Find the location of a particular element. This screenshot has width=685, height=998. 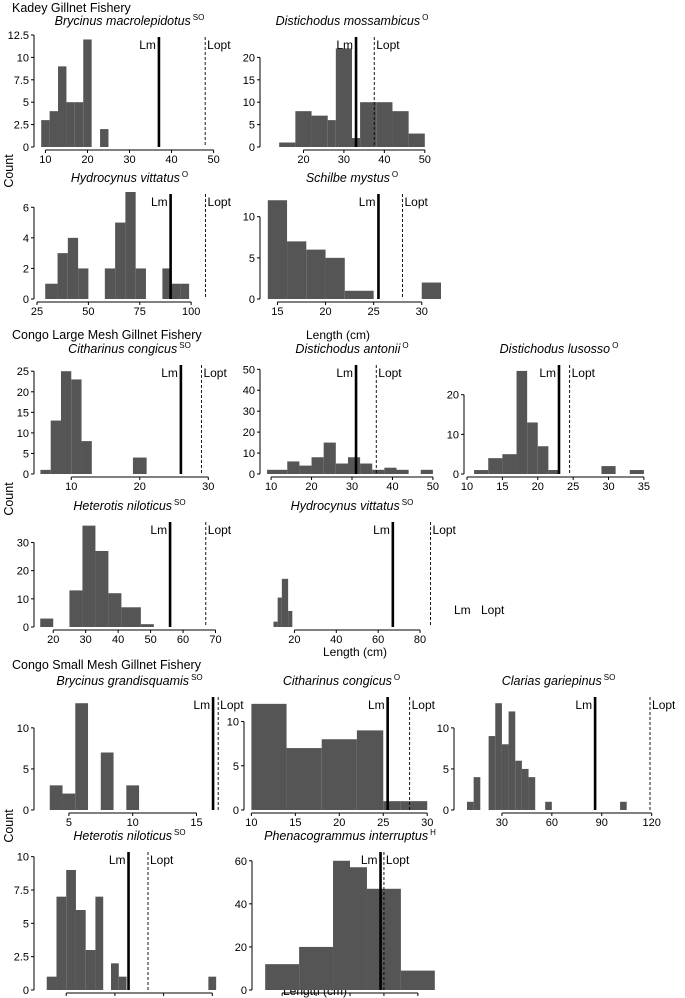

y-tick-label: 40 is located at coordinates (241, 905).